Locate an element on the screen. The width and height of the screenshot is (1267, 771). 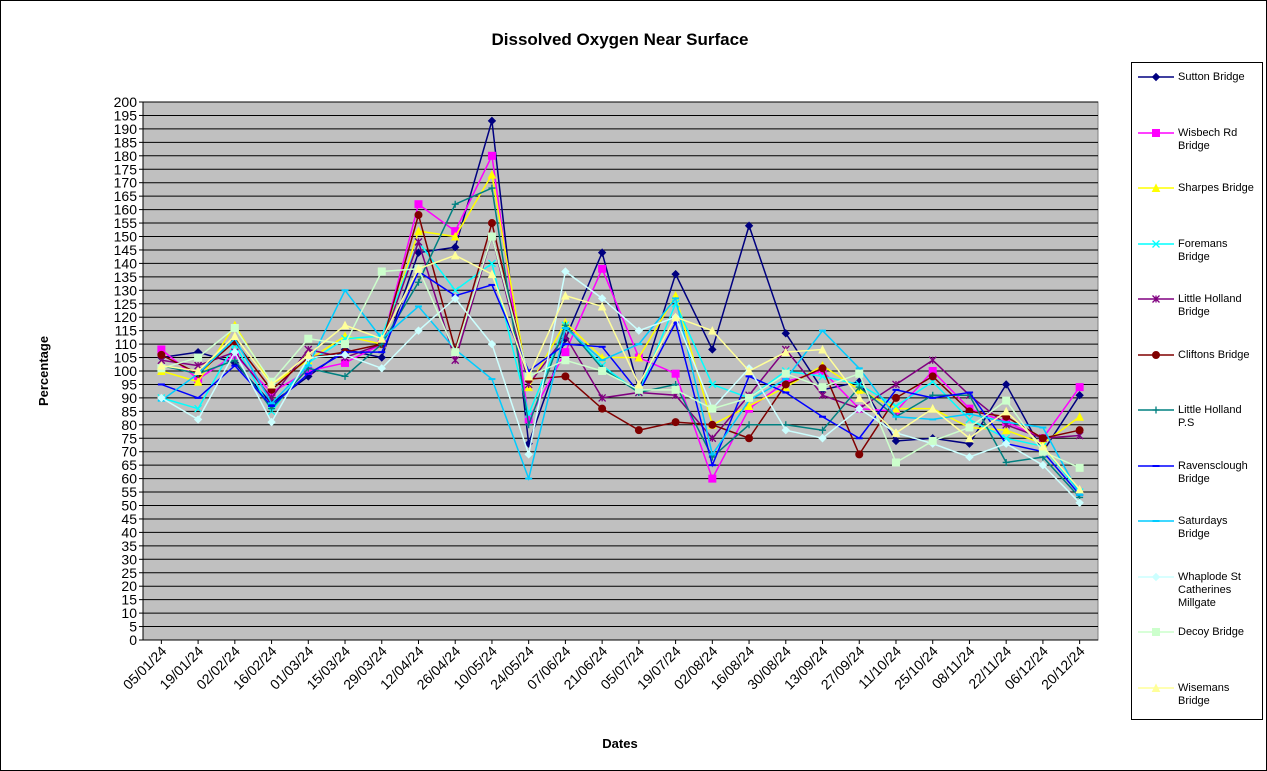
y-tick-label: 135 is located at coordinates (126, 277).